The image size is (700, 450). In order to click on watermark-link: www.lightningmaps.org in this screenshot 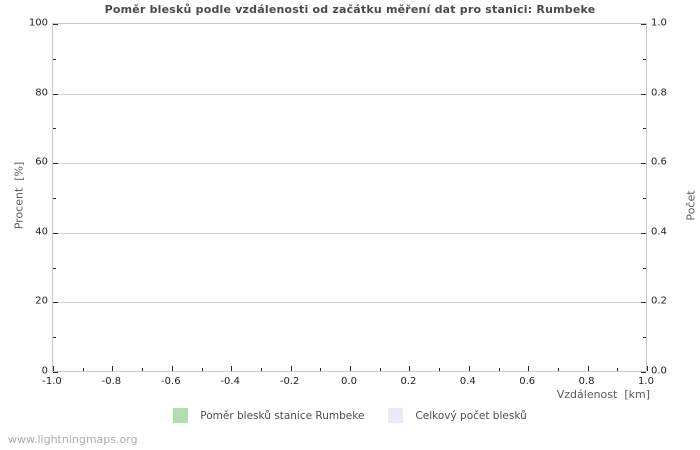, I will do `click(73, 439)`.